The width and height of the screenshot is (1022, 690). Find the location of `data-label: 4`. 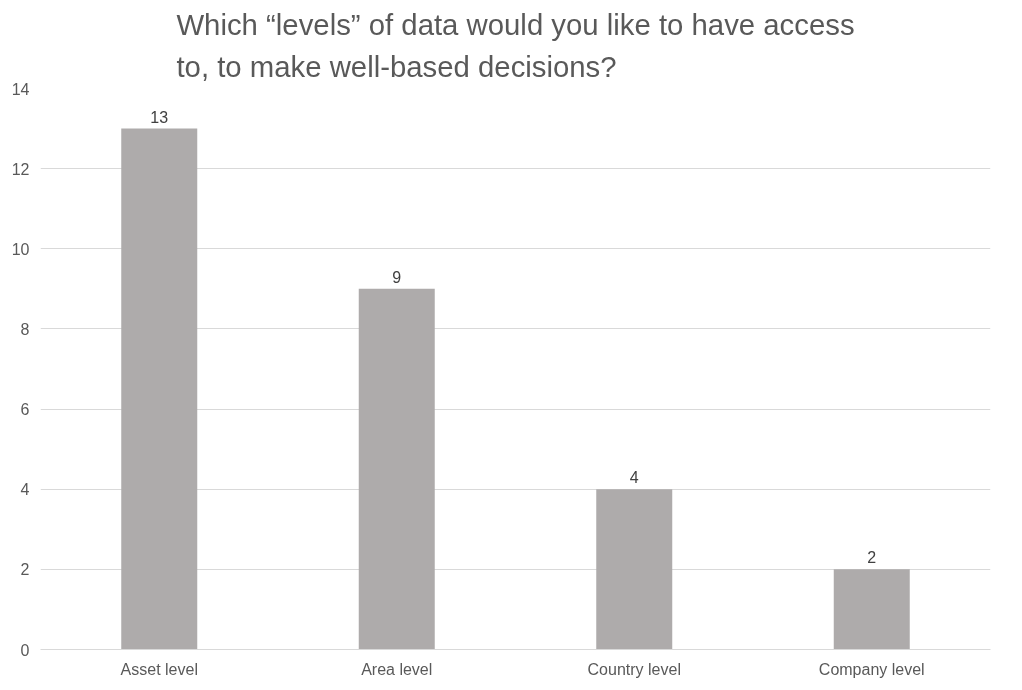

data-label: 4 is located at coordinates (634, 478).